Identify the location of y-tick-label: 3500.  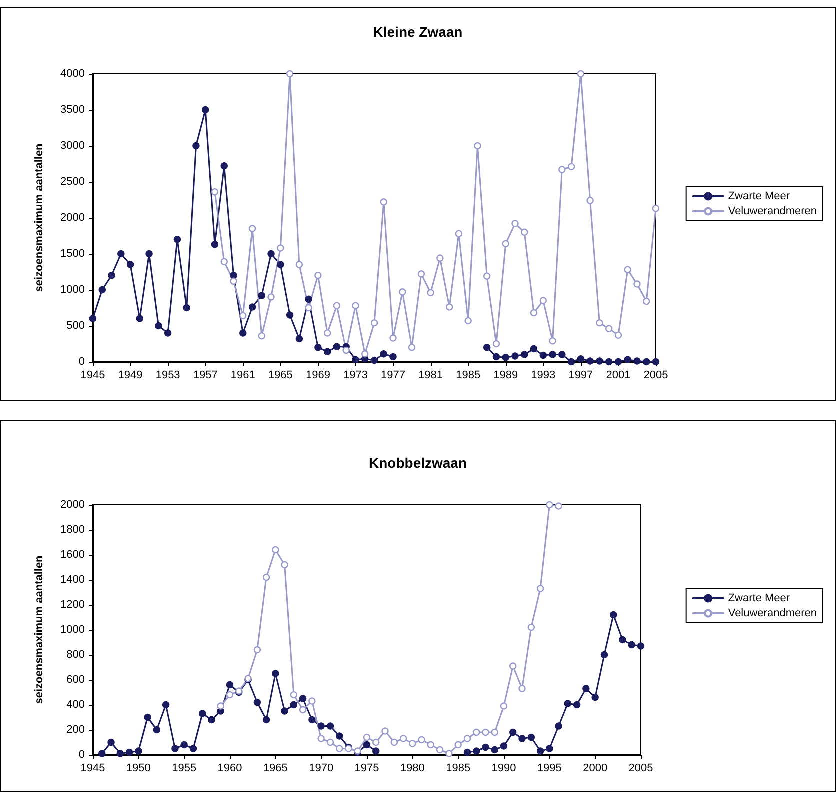
(72, 110).